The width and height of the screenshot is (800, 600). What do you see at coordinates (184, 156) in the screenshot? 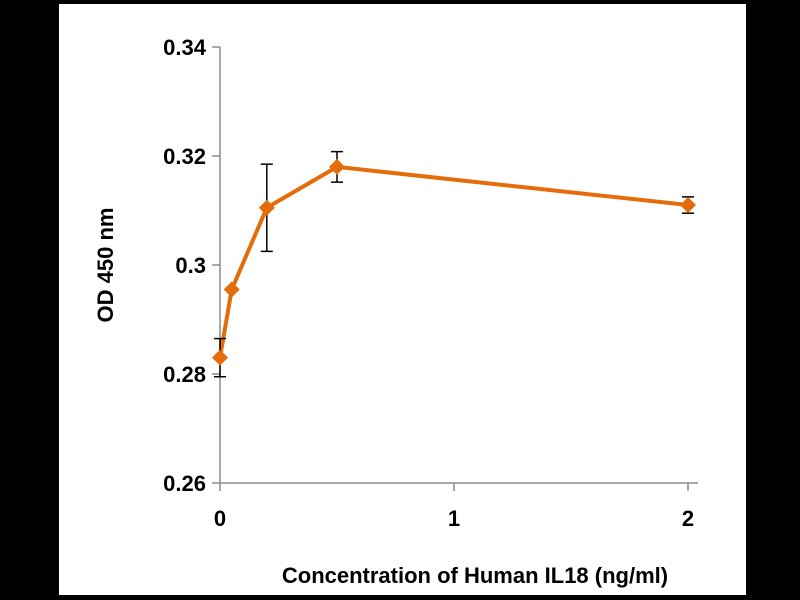
I see `y-tick-label: 0.32` at bounding box center [184, 156].